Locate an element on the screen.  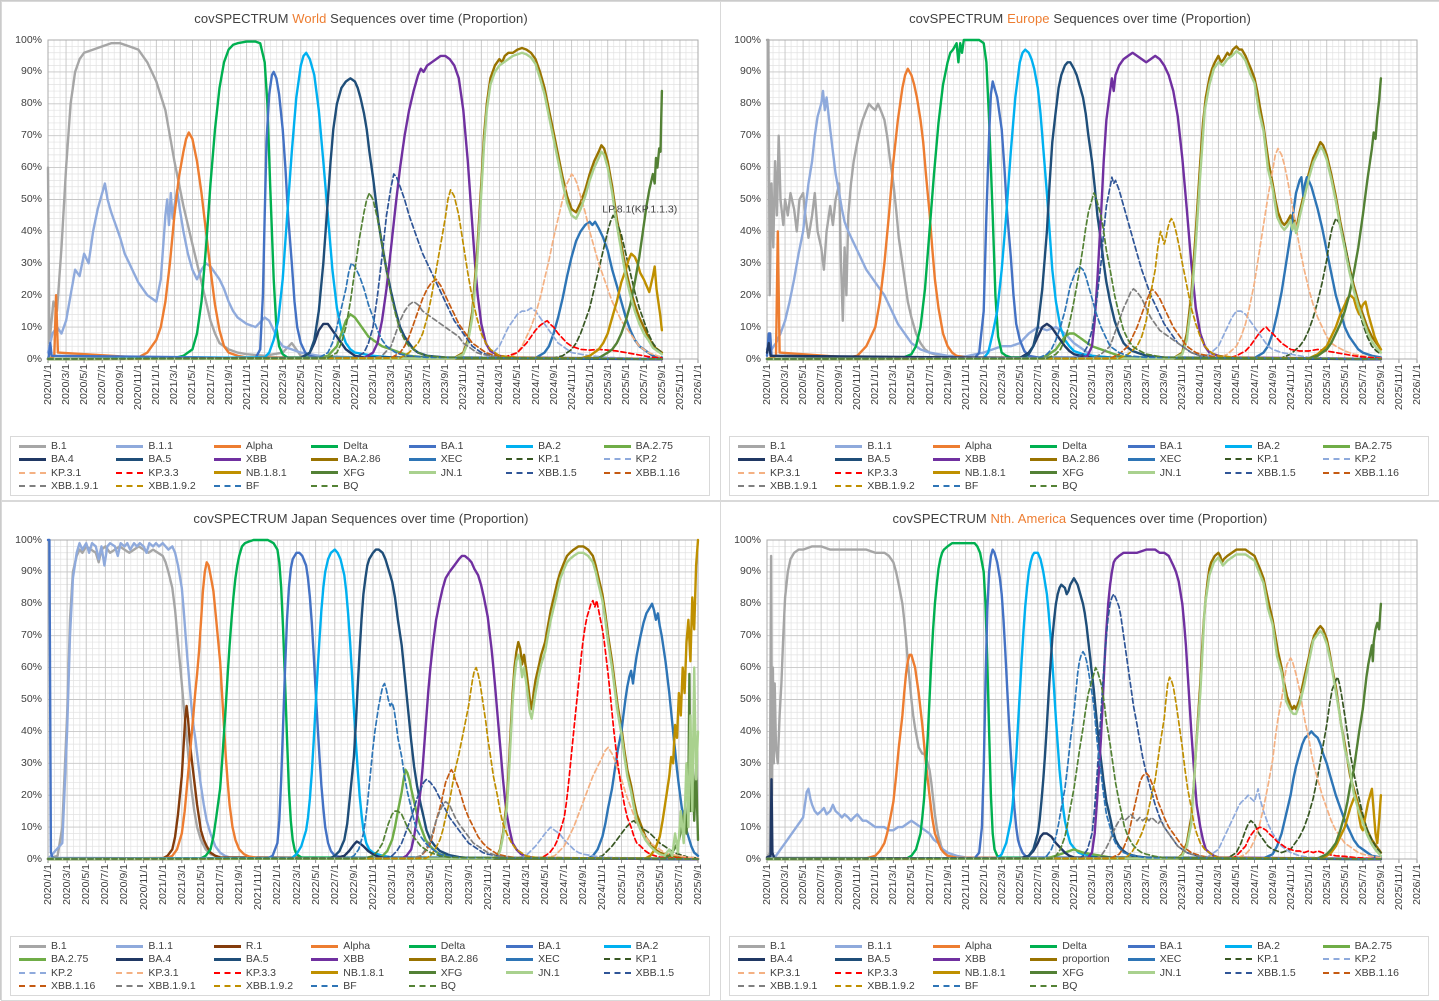
title-suffix: Sequences over time (Proportion) is located at coordinates (429, 18).